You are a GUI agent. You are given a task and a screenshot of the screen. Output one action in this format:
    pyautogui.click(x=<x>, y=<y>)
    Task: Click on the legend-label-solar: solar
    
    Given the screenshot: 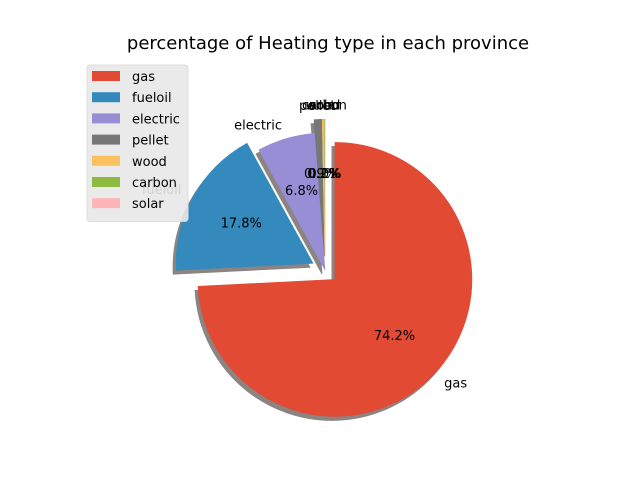 What is the action you would take?
    pyautogui.click(x=148, y=204)
    